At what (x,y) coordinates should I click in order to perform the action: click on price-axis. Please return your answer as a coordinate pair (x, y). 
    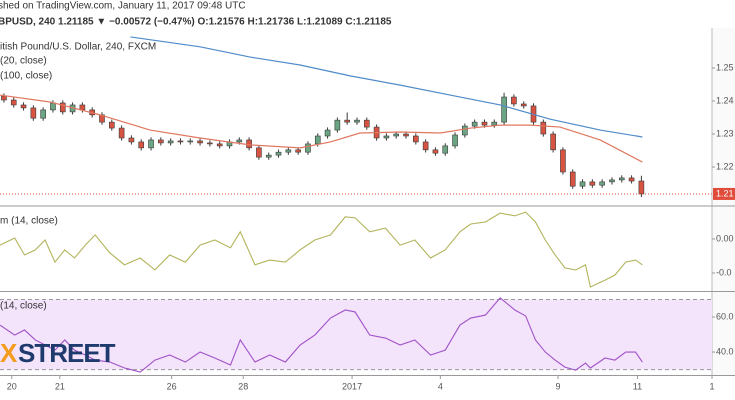
    Looking at the image, I should click on (723, 201).